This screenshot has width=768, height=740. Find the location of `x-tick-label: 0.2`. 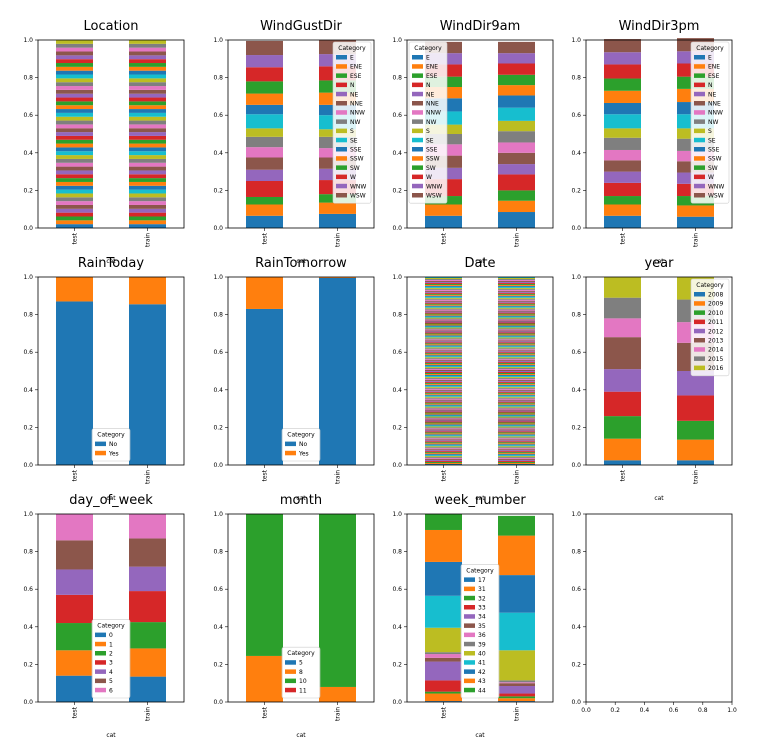

x-tick-label: 0.2 is located at coordinates (615, 710).